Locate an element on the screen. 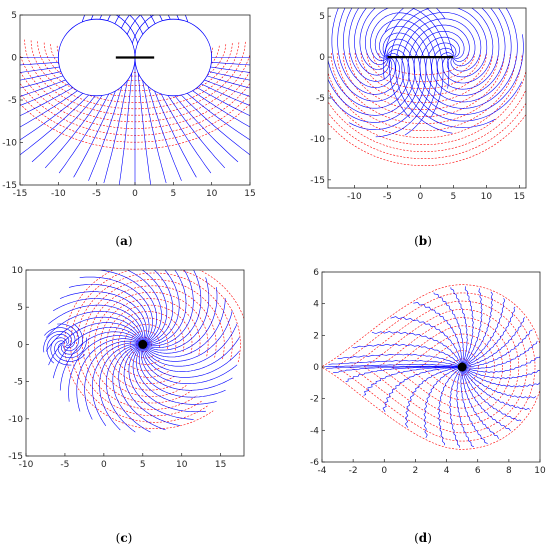 Image resolution: width=548 pixels, height=550 pixels. y-tick-label: -4 is located at coordinates (314, 431).